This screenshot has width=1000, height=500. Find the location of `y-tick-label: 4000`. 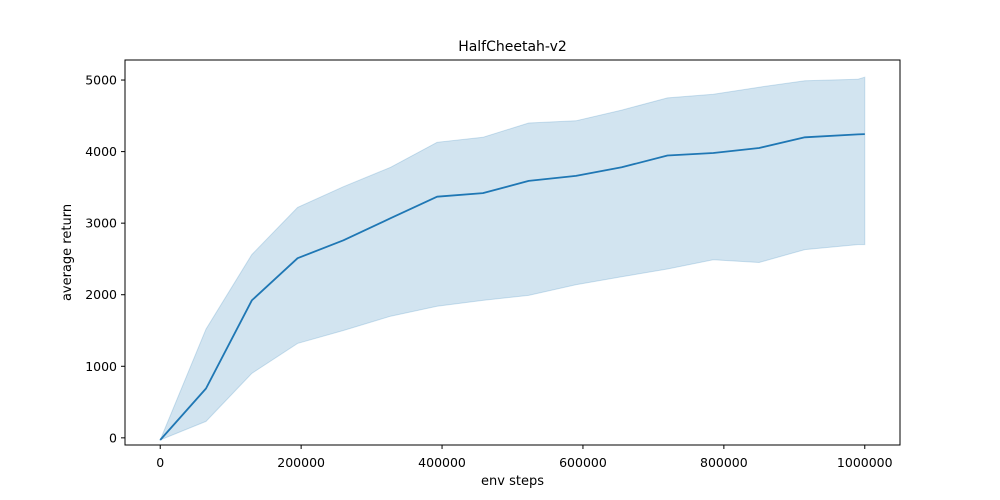

y-tick-label: 4000 is located at coordinates (101, 151).